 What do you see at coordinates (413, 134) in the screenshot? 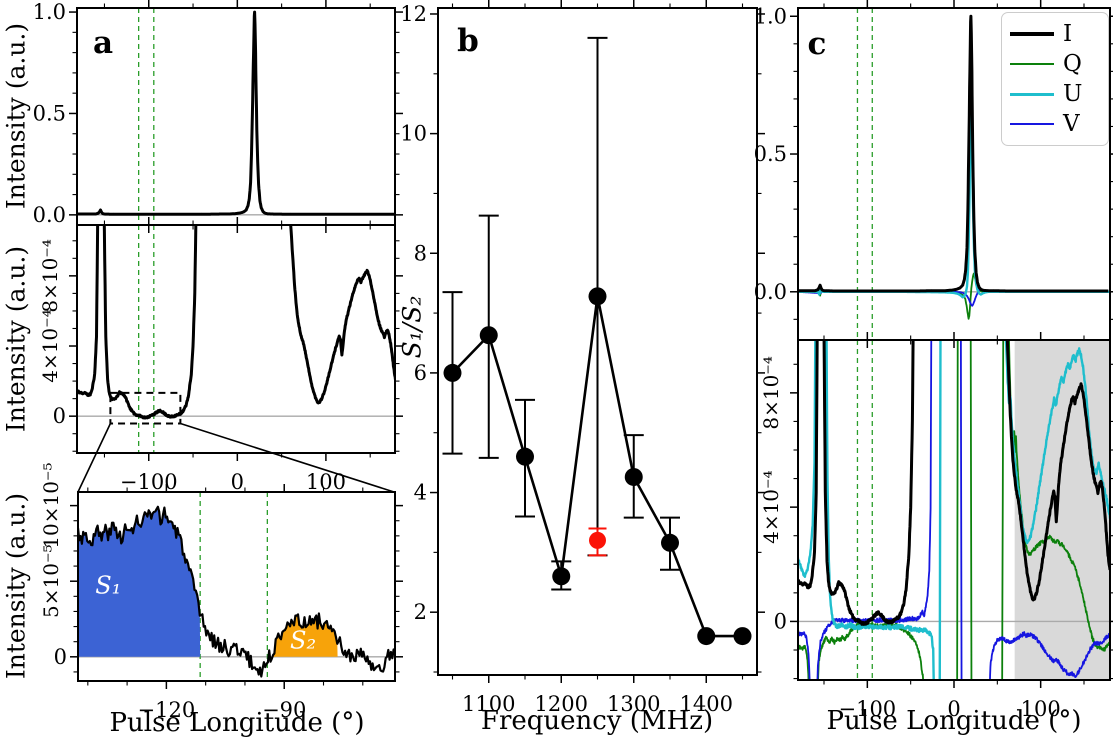
I see `svg-text: 10` at bounding box center [413, 134].